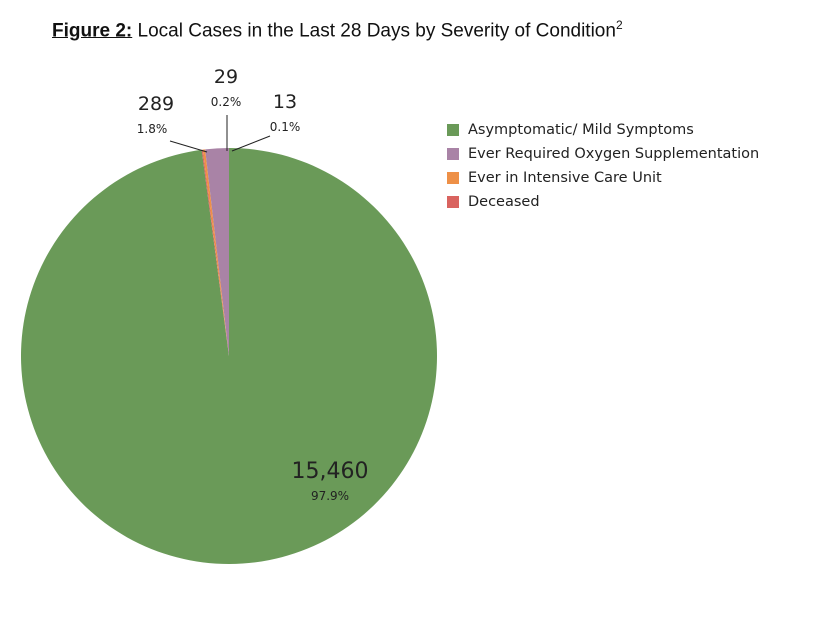  I want to click on data-label: 15,460, so click(330, 471).